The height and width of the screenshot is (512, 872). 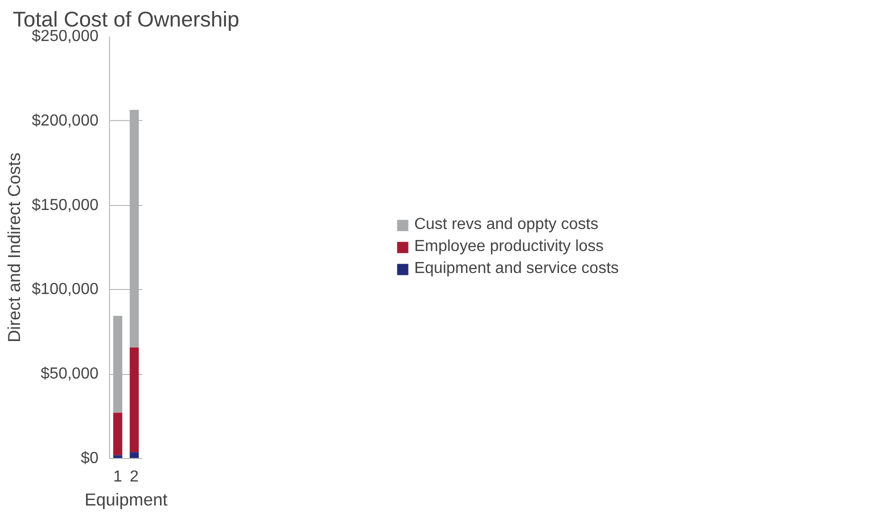 I want to click on y-tick-label: $200,000, so click(x=65, y=121).